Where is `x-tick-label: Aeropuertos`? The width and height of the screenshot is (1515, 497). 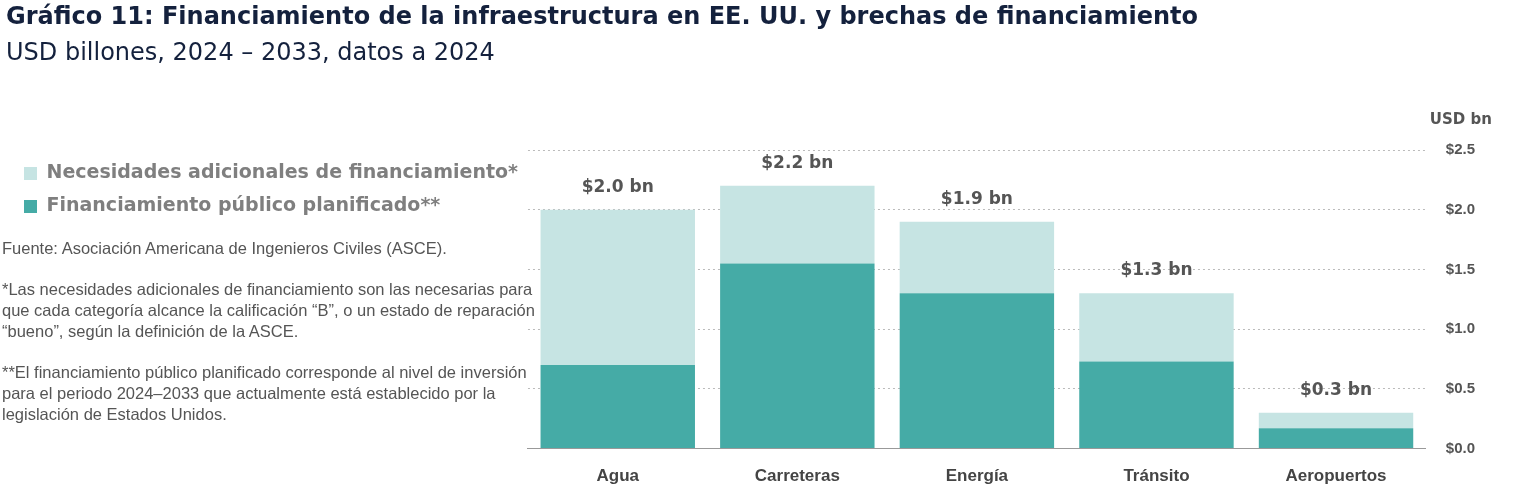
x-tick-label: Aeropuertos is located at coordinates (1336, 476).